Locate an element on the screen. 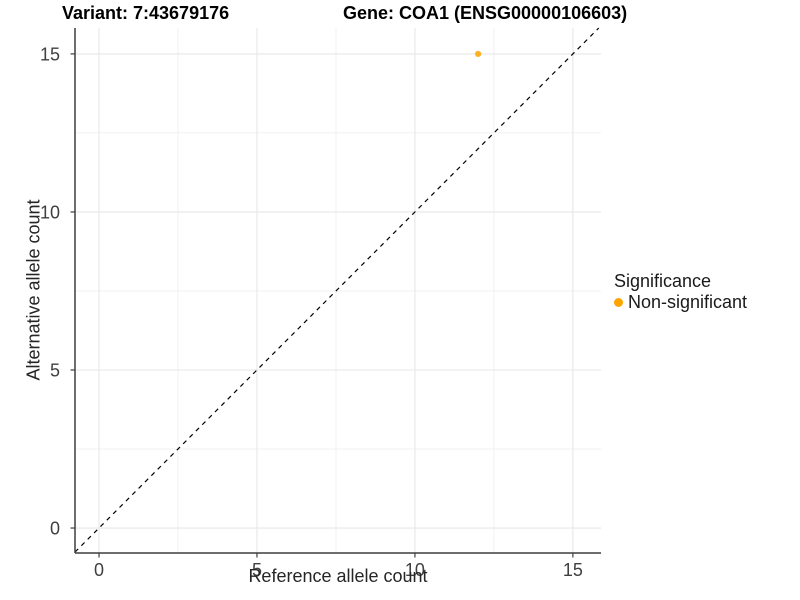 The width and height of the screenshot is (800, 600). legend-item-non-significant: Non-significant is located at coordinates (680, 302).